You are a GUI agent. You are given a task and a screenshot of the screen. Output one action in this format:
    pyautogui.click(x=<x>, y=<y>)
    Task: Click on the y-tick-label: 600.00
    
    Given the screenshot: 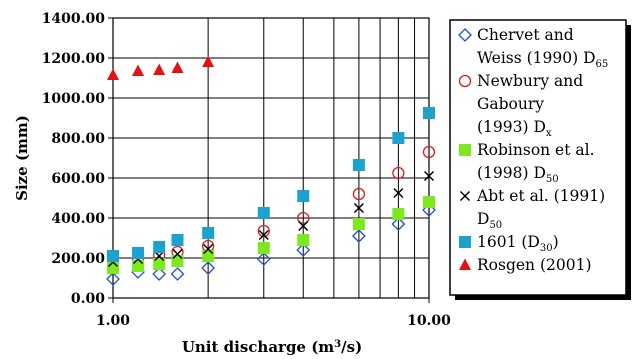 What is the action you would take?
    pyautogui.click(x=78, y=179)
    